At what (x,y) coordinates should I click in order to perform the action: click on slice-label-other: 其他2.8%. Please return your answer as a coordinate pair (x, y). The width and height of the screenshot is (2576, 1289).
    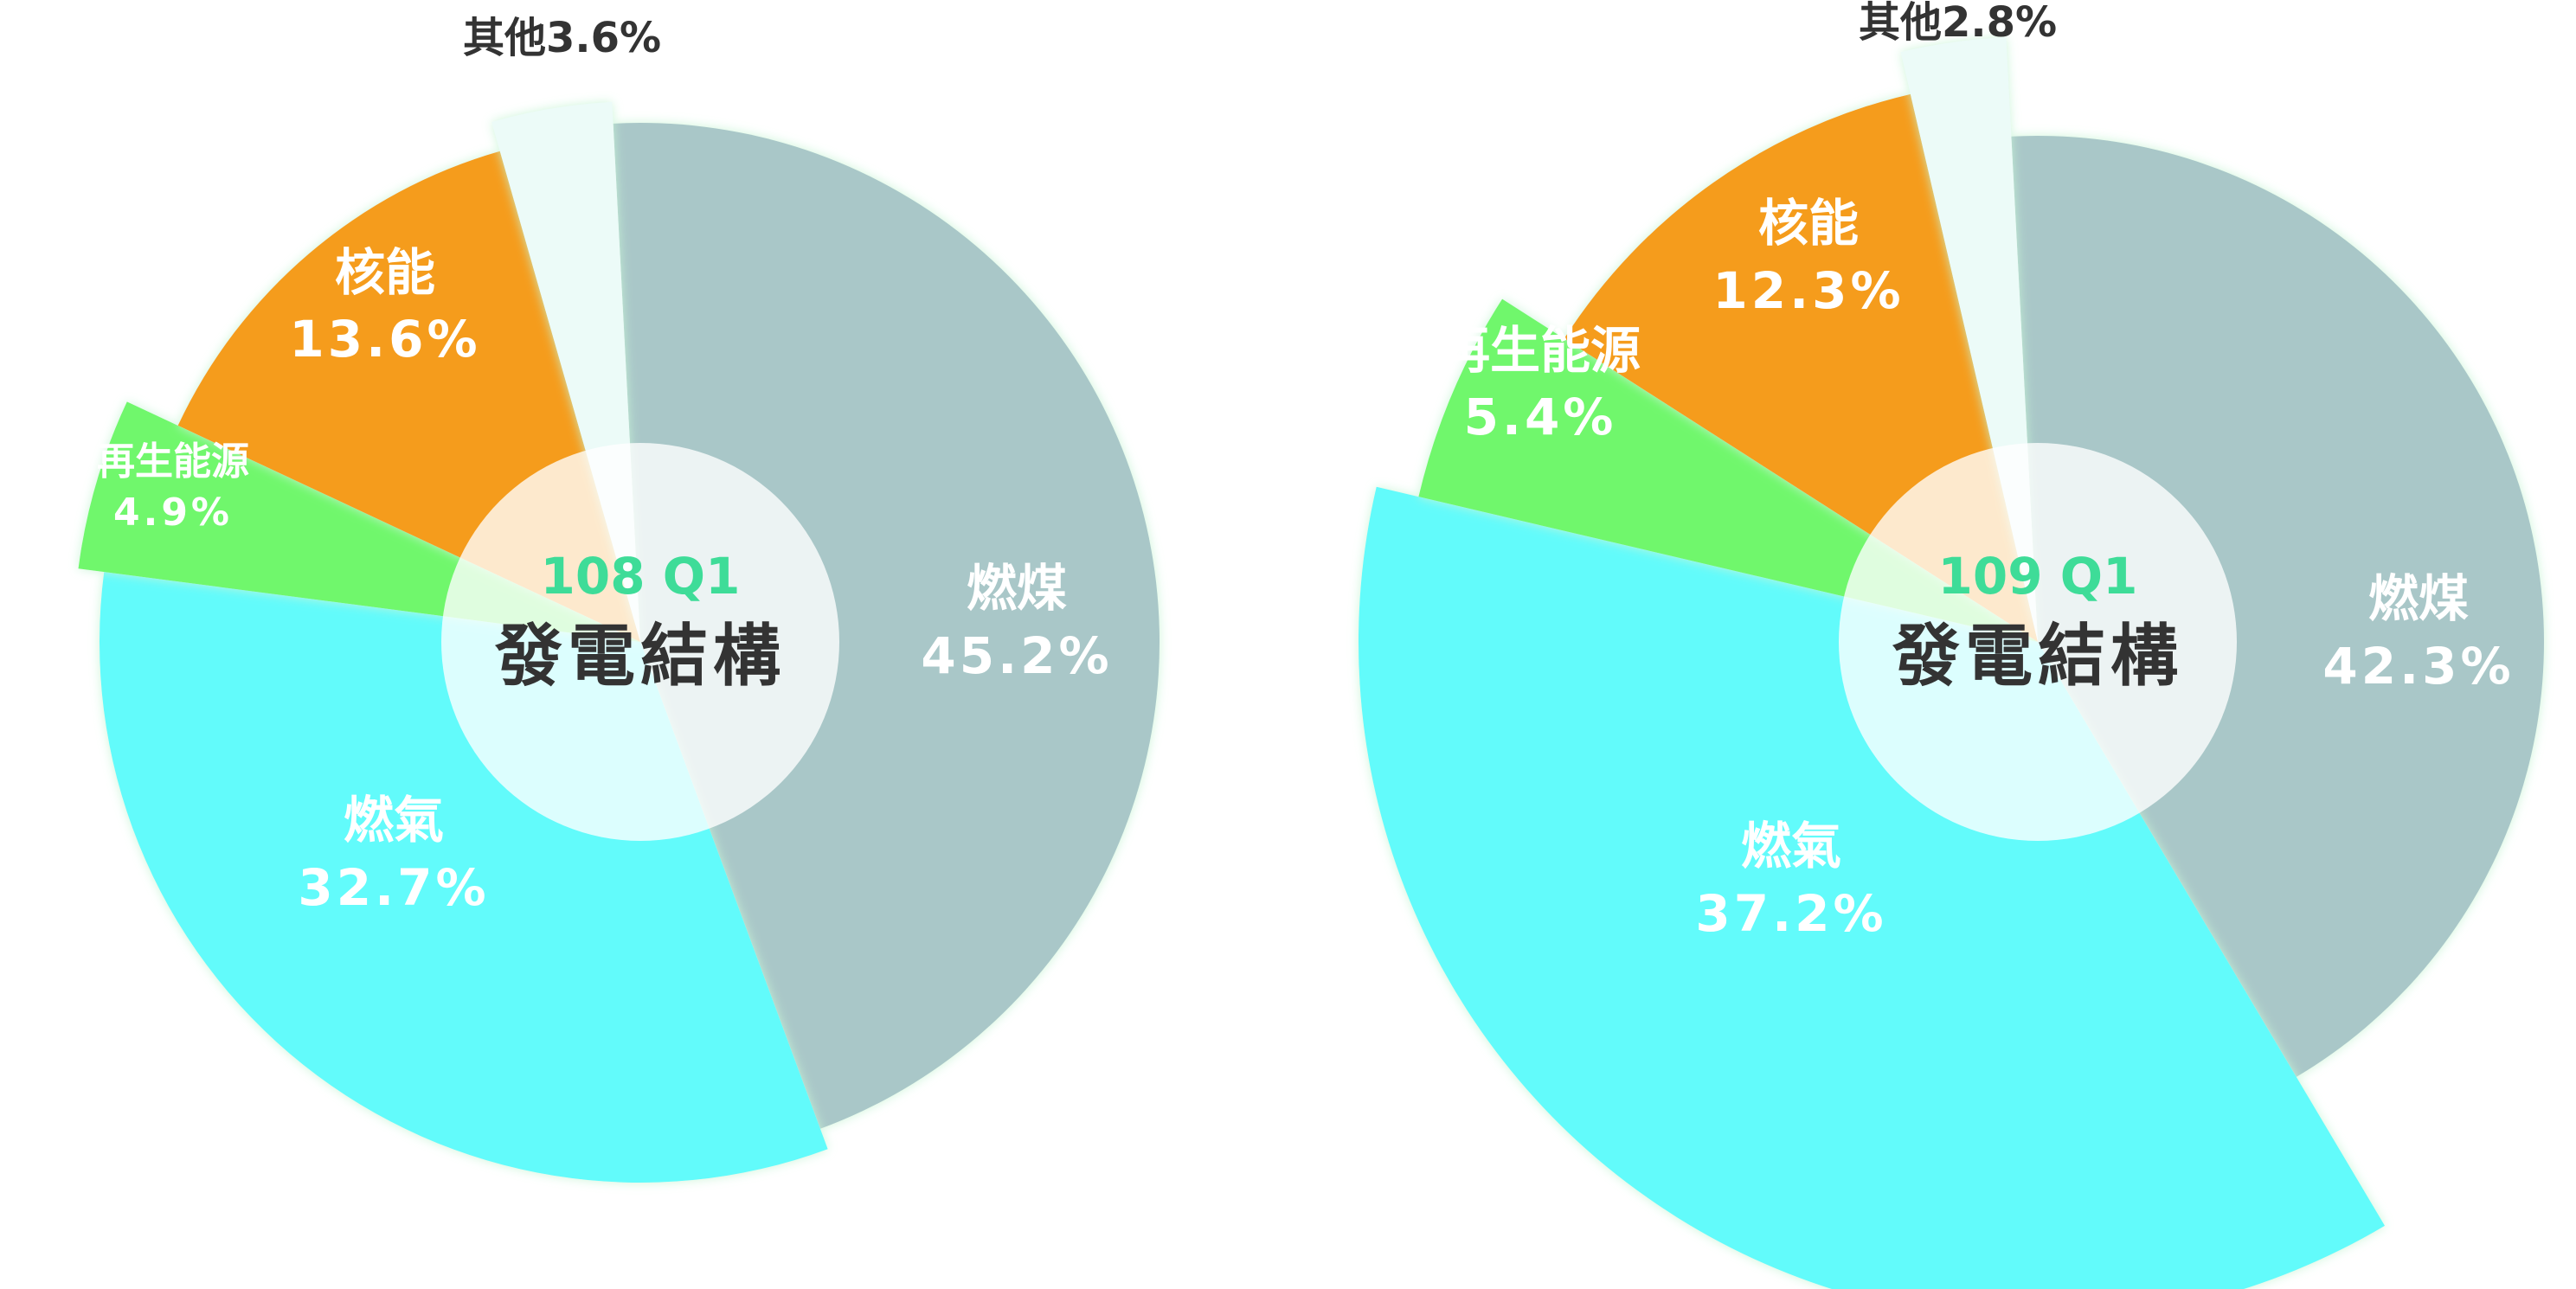
    Looking at the image, I should click on (1958, 24).